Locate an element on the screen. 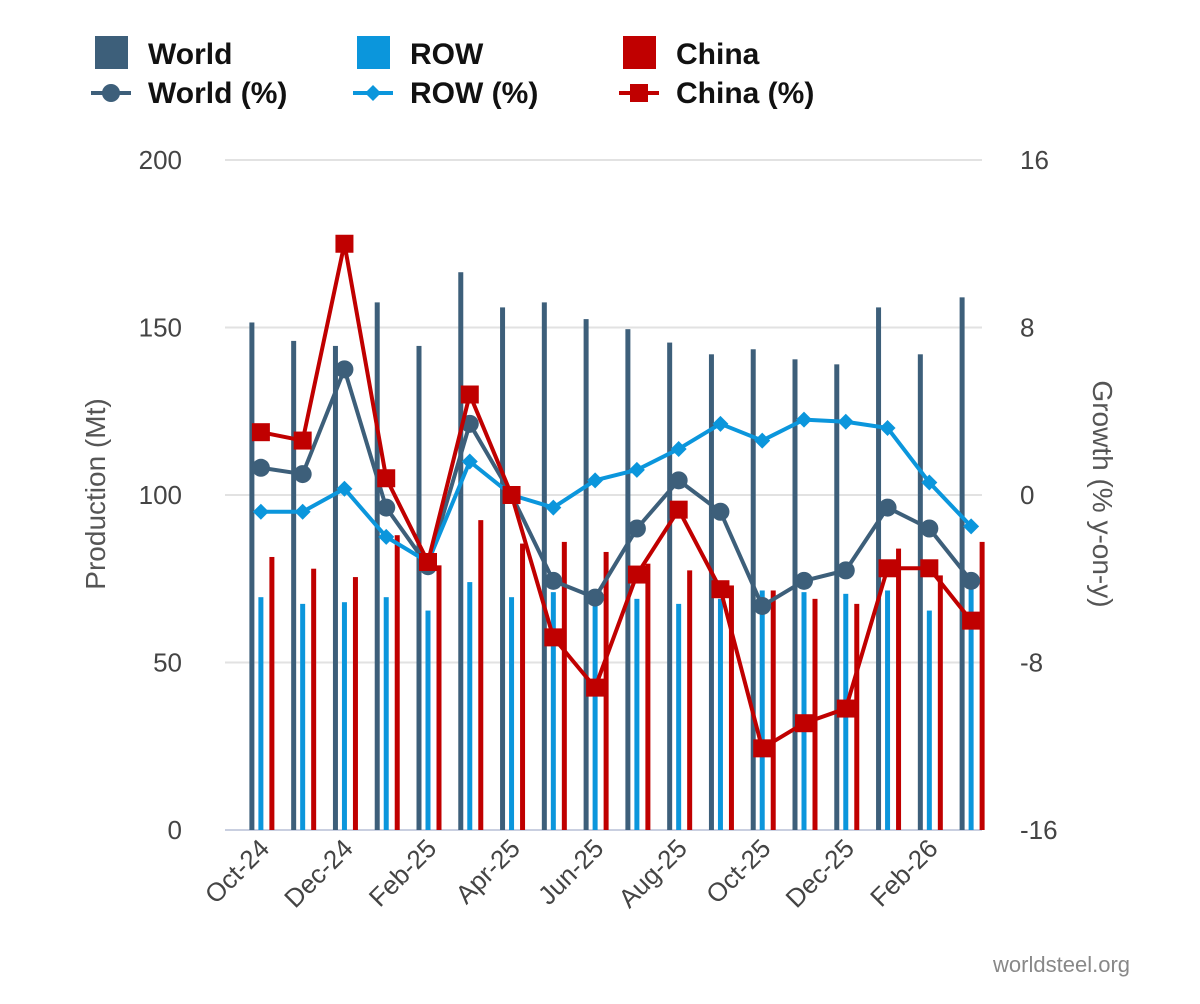 This screenshot has height=1004, width=1200. y-tick-left: 150 is located at coordinates (160, 328).